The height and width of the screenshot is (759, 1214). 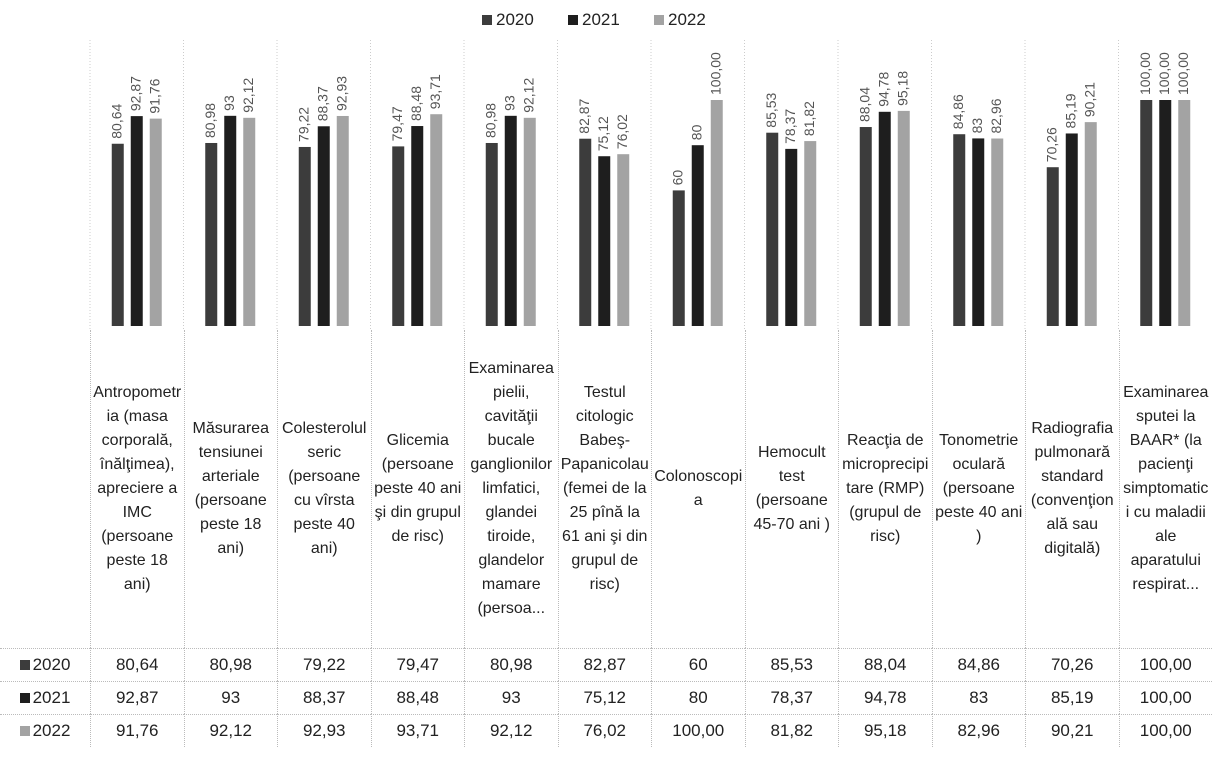 I want to click on value-label: 85,19, so click(x=1070, y=110).